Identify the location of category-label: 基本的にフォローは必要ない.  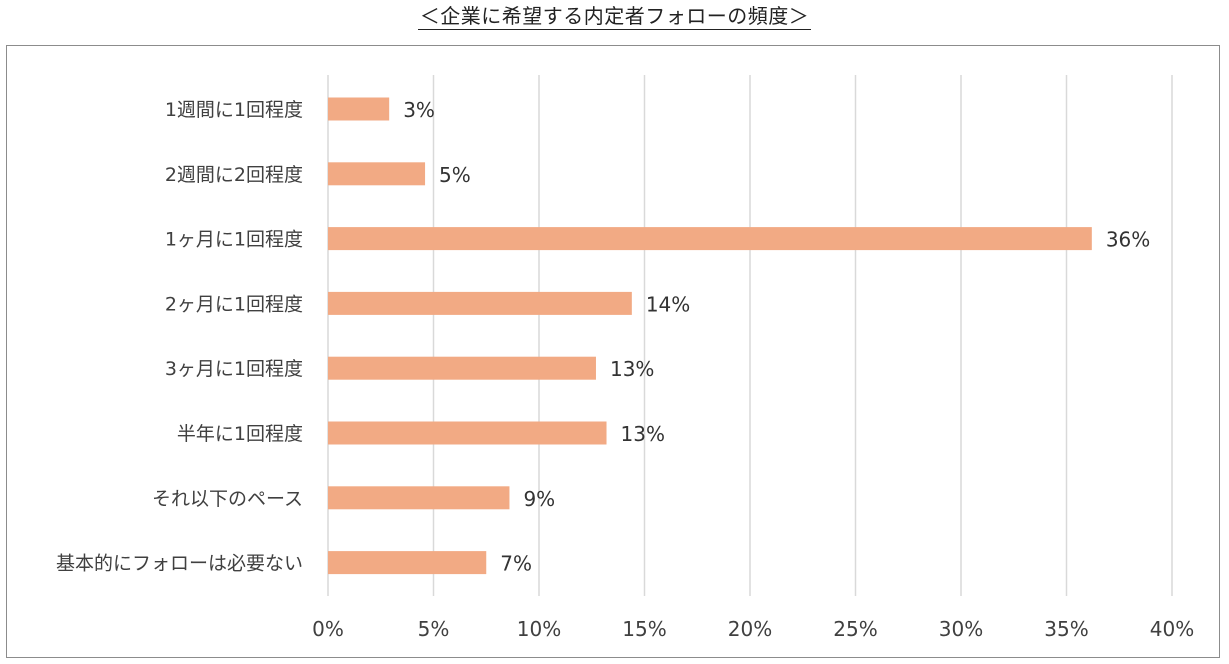
(179, 564).